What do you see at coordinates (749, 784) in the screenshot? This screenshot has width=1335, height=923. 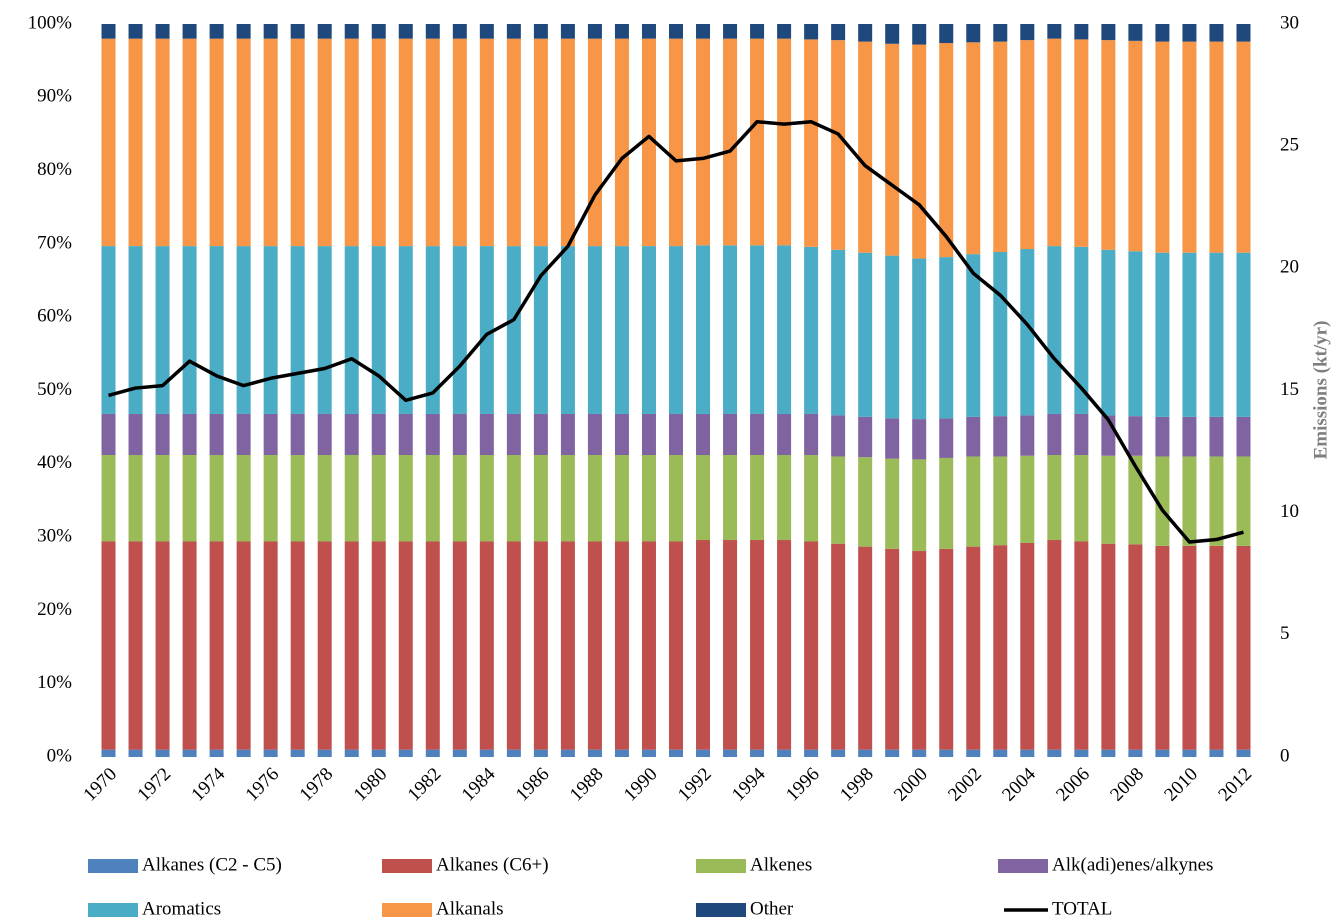 I see `x-tick-label: 1994` at bounding box center [749, 784].